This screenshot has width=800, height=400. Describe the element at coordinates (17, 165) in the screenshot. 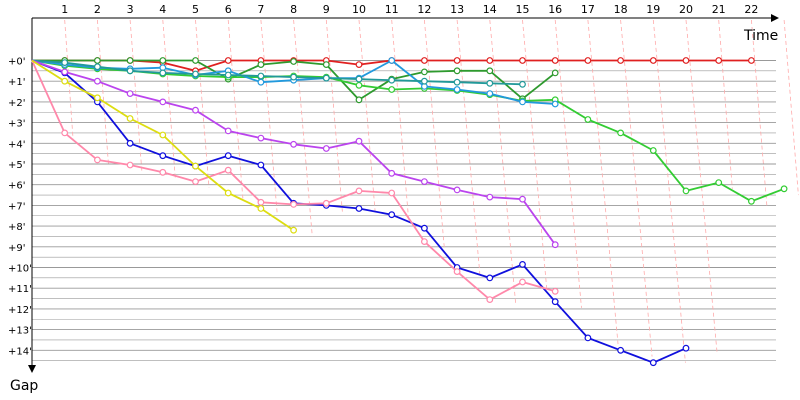

I see `y-tick-label: +5'` at that location.